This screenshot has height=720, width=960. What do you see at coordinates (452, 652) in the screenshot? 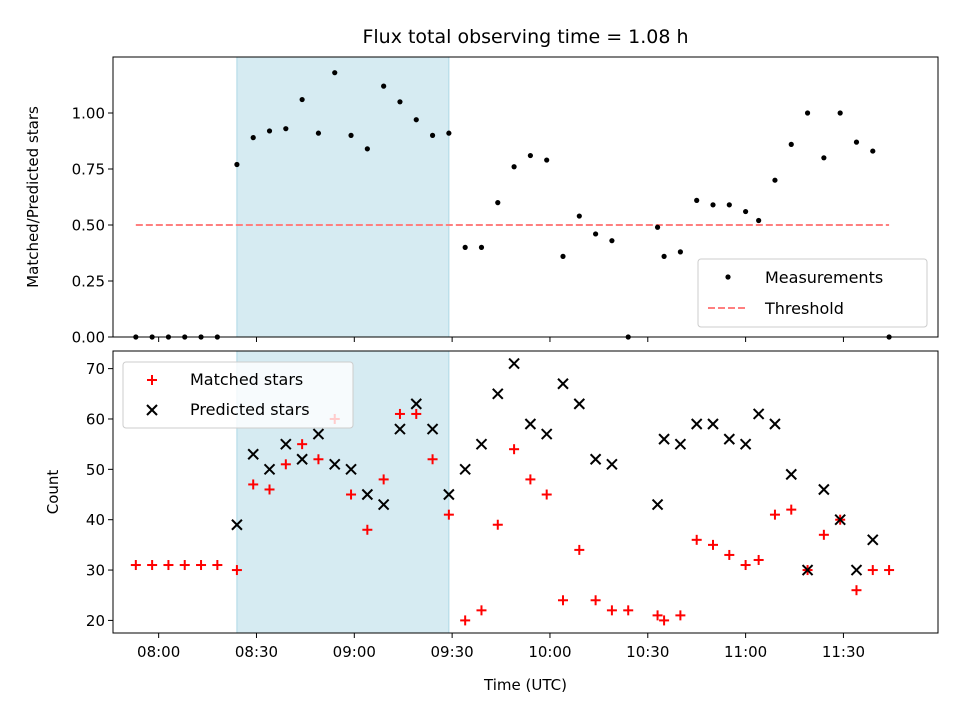
I see `x-tick-label: 09:30` at bounding box center [452, 652].